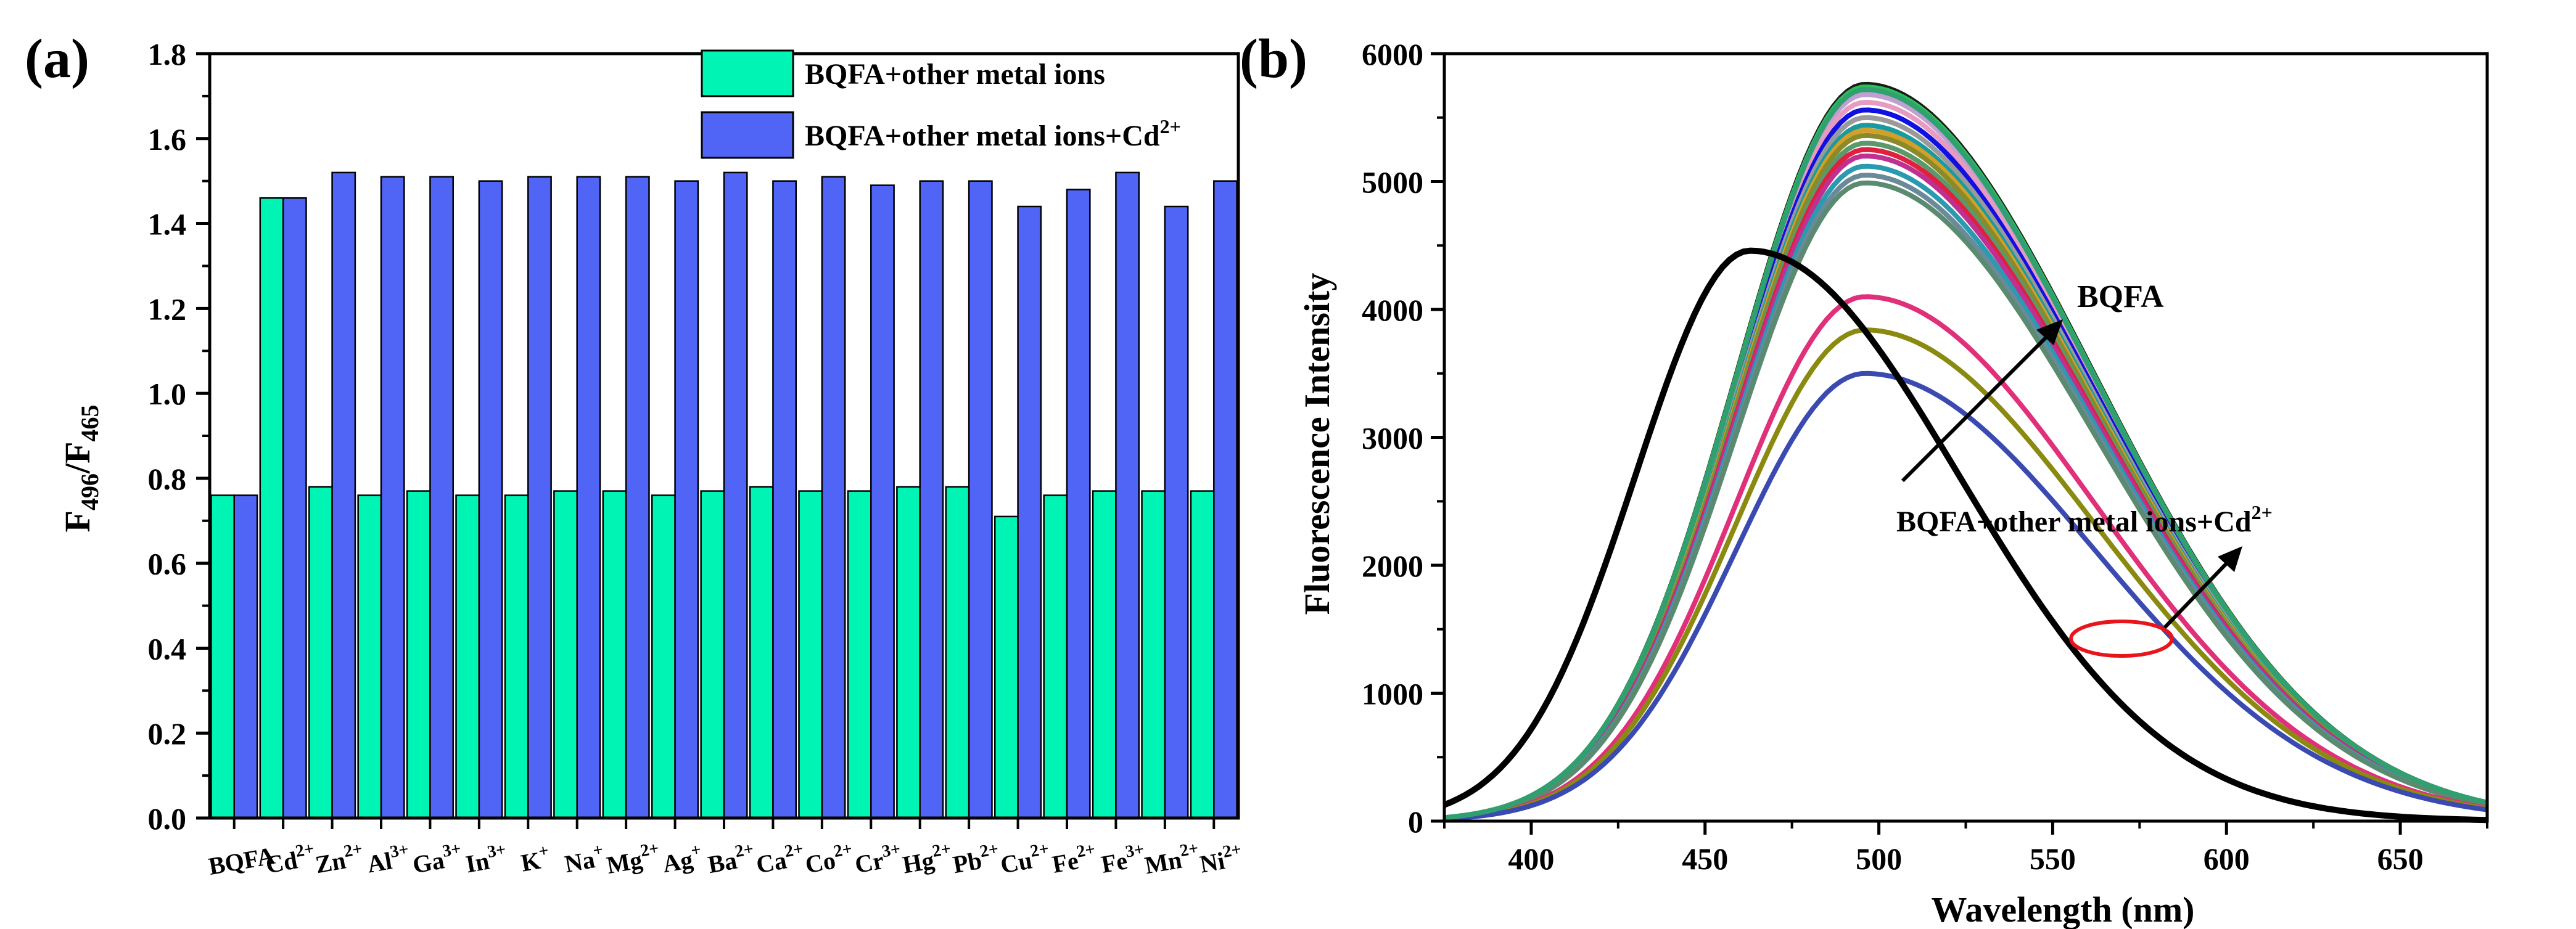 Image resolution: width=2576 pixels, height=929 pixels. Describe the element at coordinates (2400, 858) in the screenshot. I see `xtick-label: 650` at that location.